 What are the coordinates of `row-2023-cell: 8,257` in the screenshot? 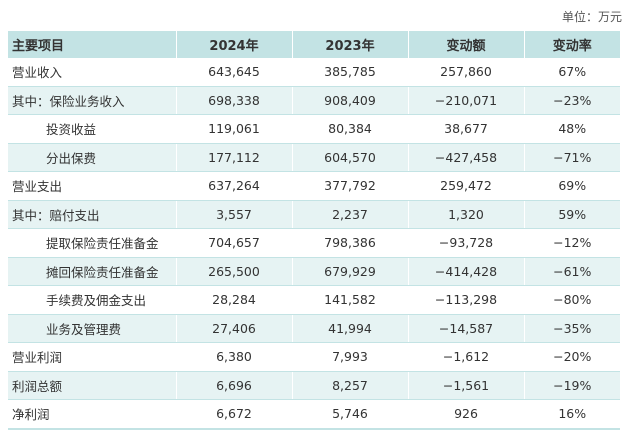 It's located at (350, 385).